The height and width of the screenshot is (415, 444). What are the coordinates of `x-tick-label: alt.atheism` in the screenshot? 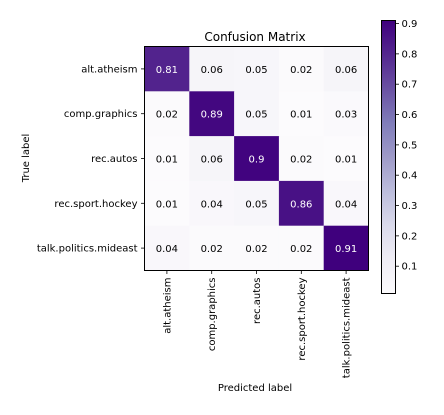 It's located at (167, 306).